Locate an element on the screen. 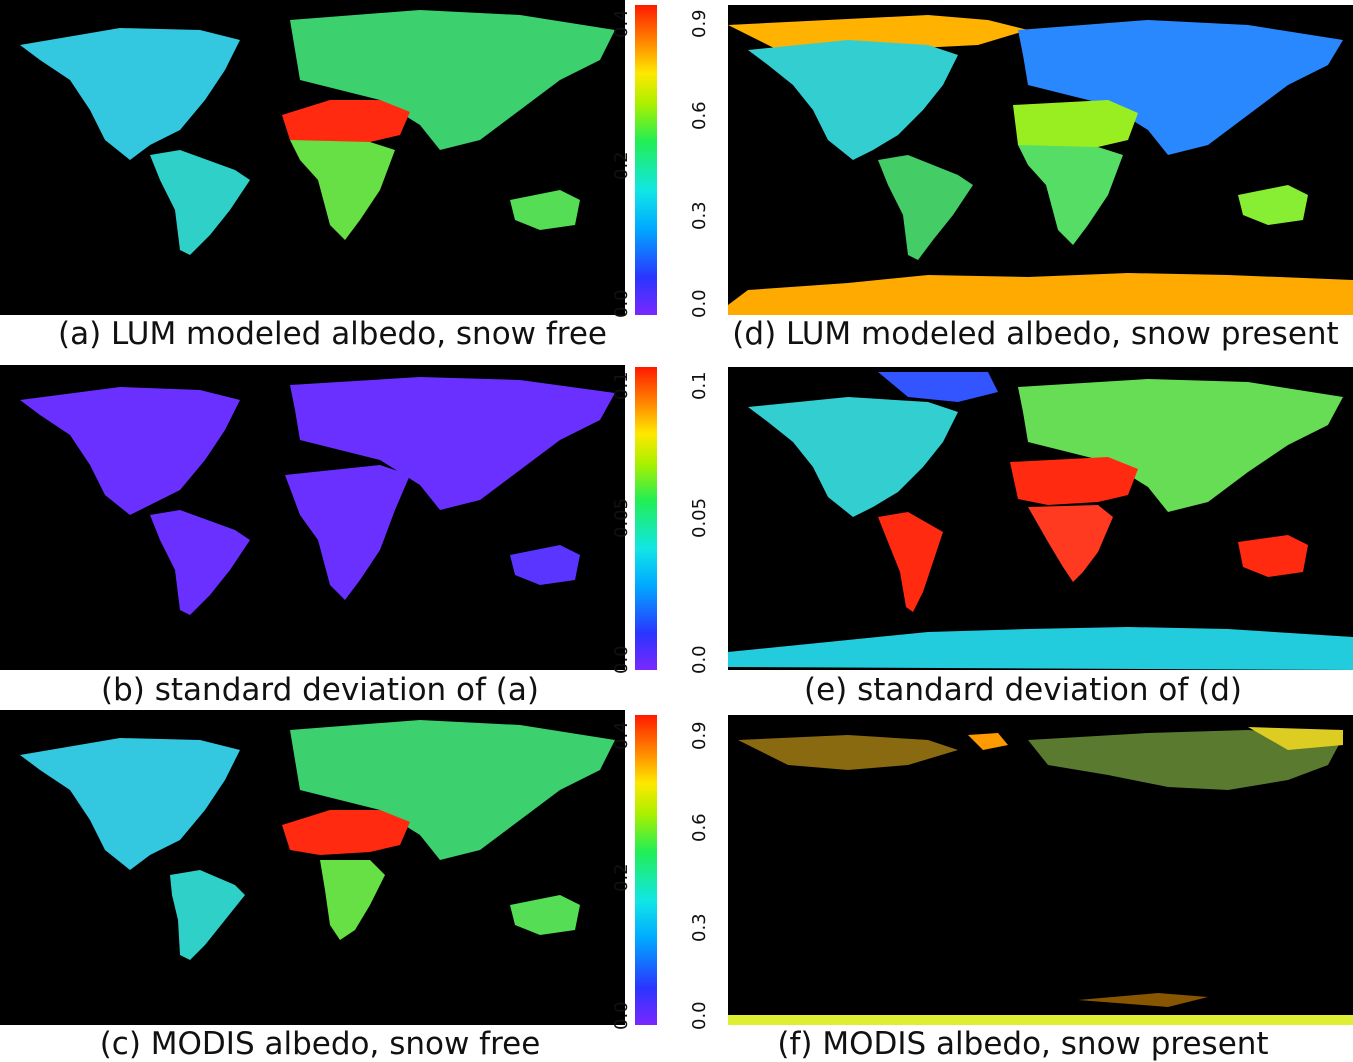 This screenshot has width=1353, height=1062. world-map-a is located at coordinates (317, 132).